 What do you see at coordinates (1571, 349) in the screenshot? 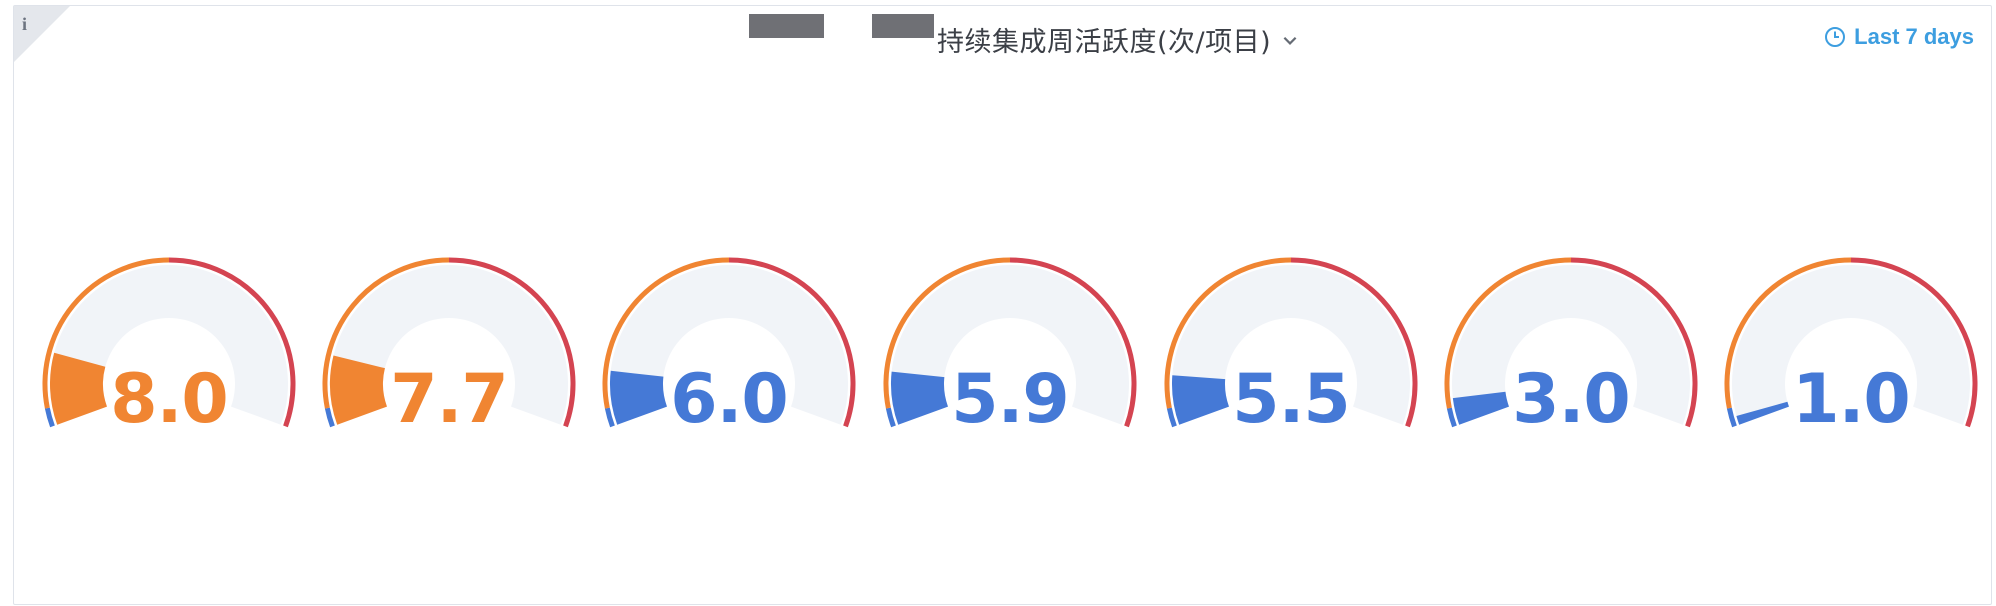
I see `gauge: 3.0` at bounding box center [1571, 349].